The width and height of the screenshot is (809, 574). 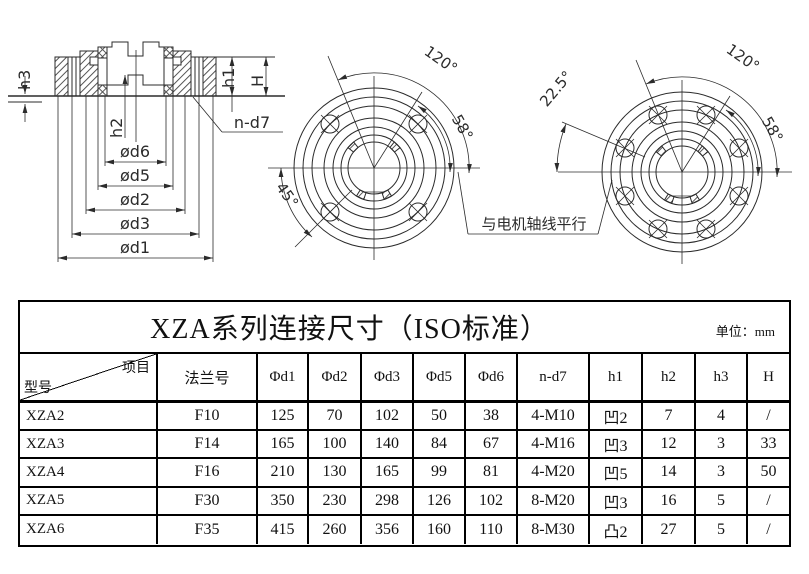 What do you see at coordinates (89, 378) in the screenshot?
I see `corner-cell: 项目 型号` at bounding box center [89, 378].